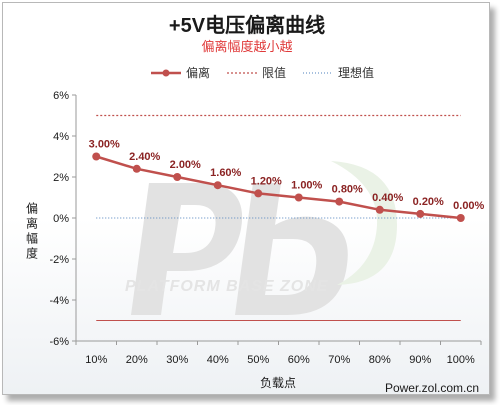  I want to click on y-axis-title: 偏离幅度, so click(32, 231).